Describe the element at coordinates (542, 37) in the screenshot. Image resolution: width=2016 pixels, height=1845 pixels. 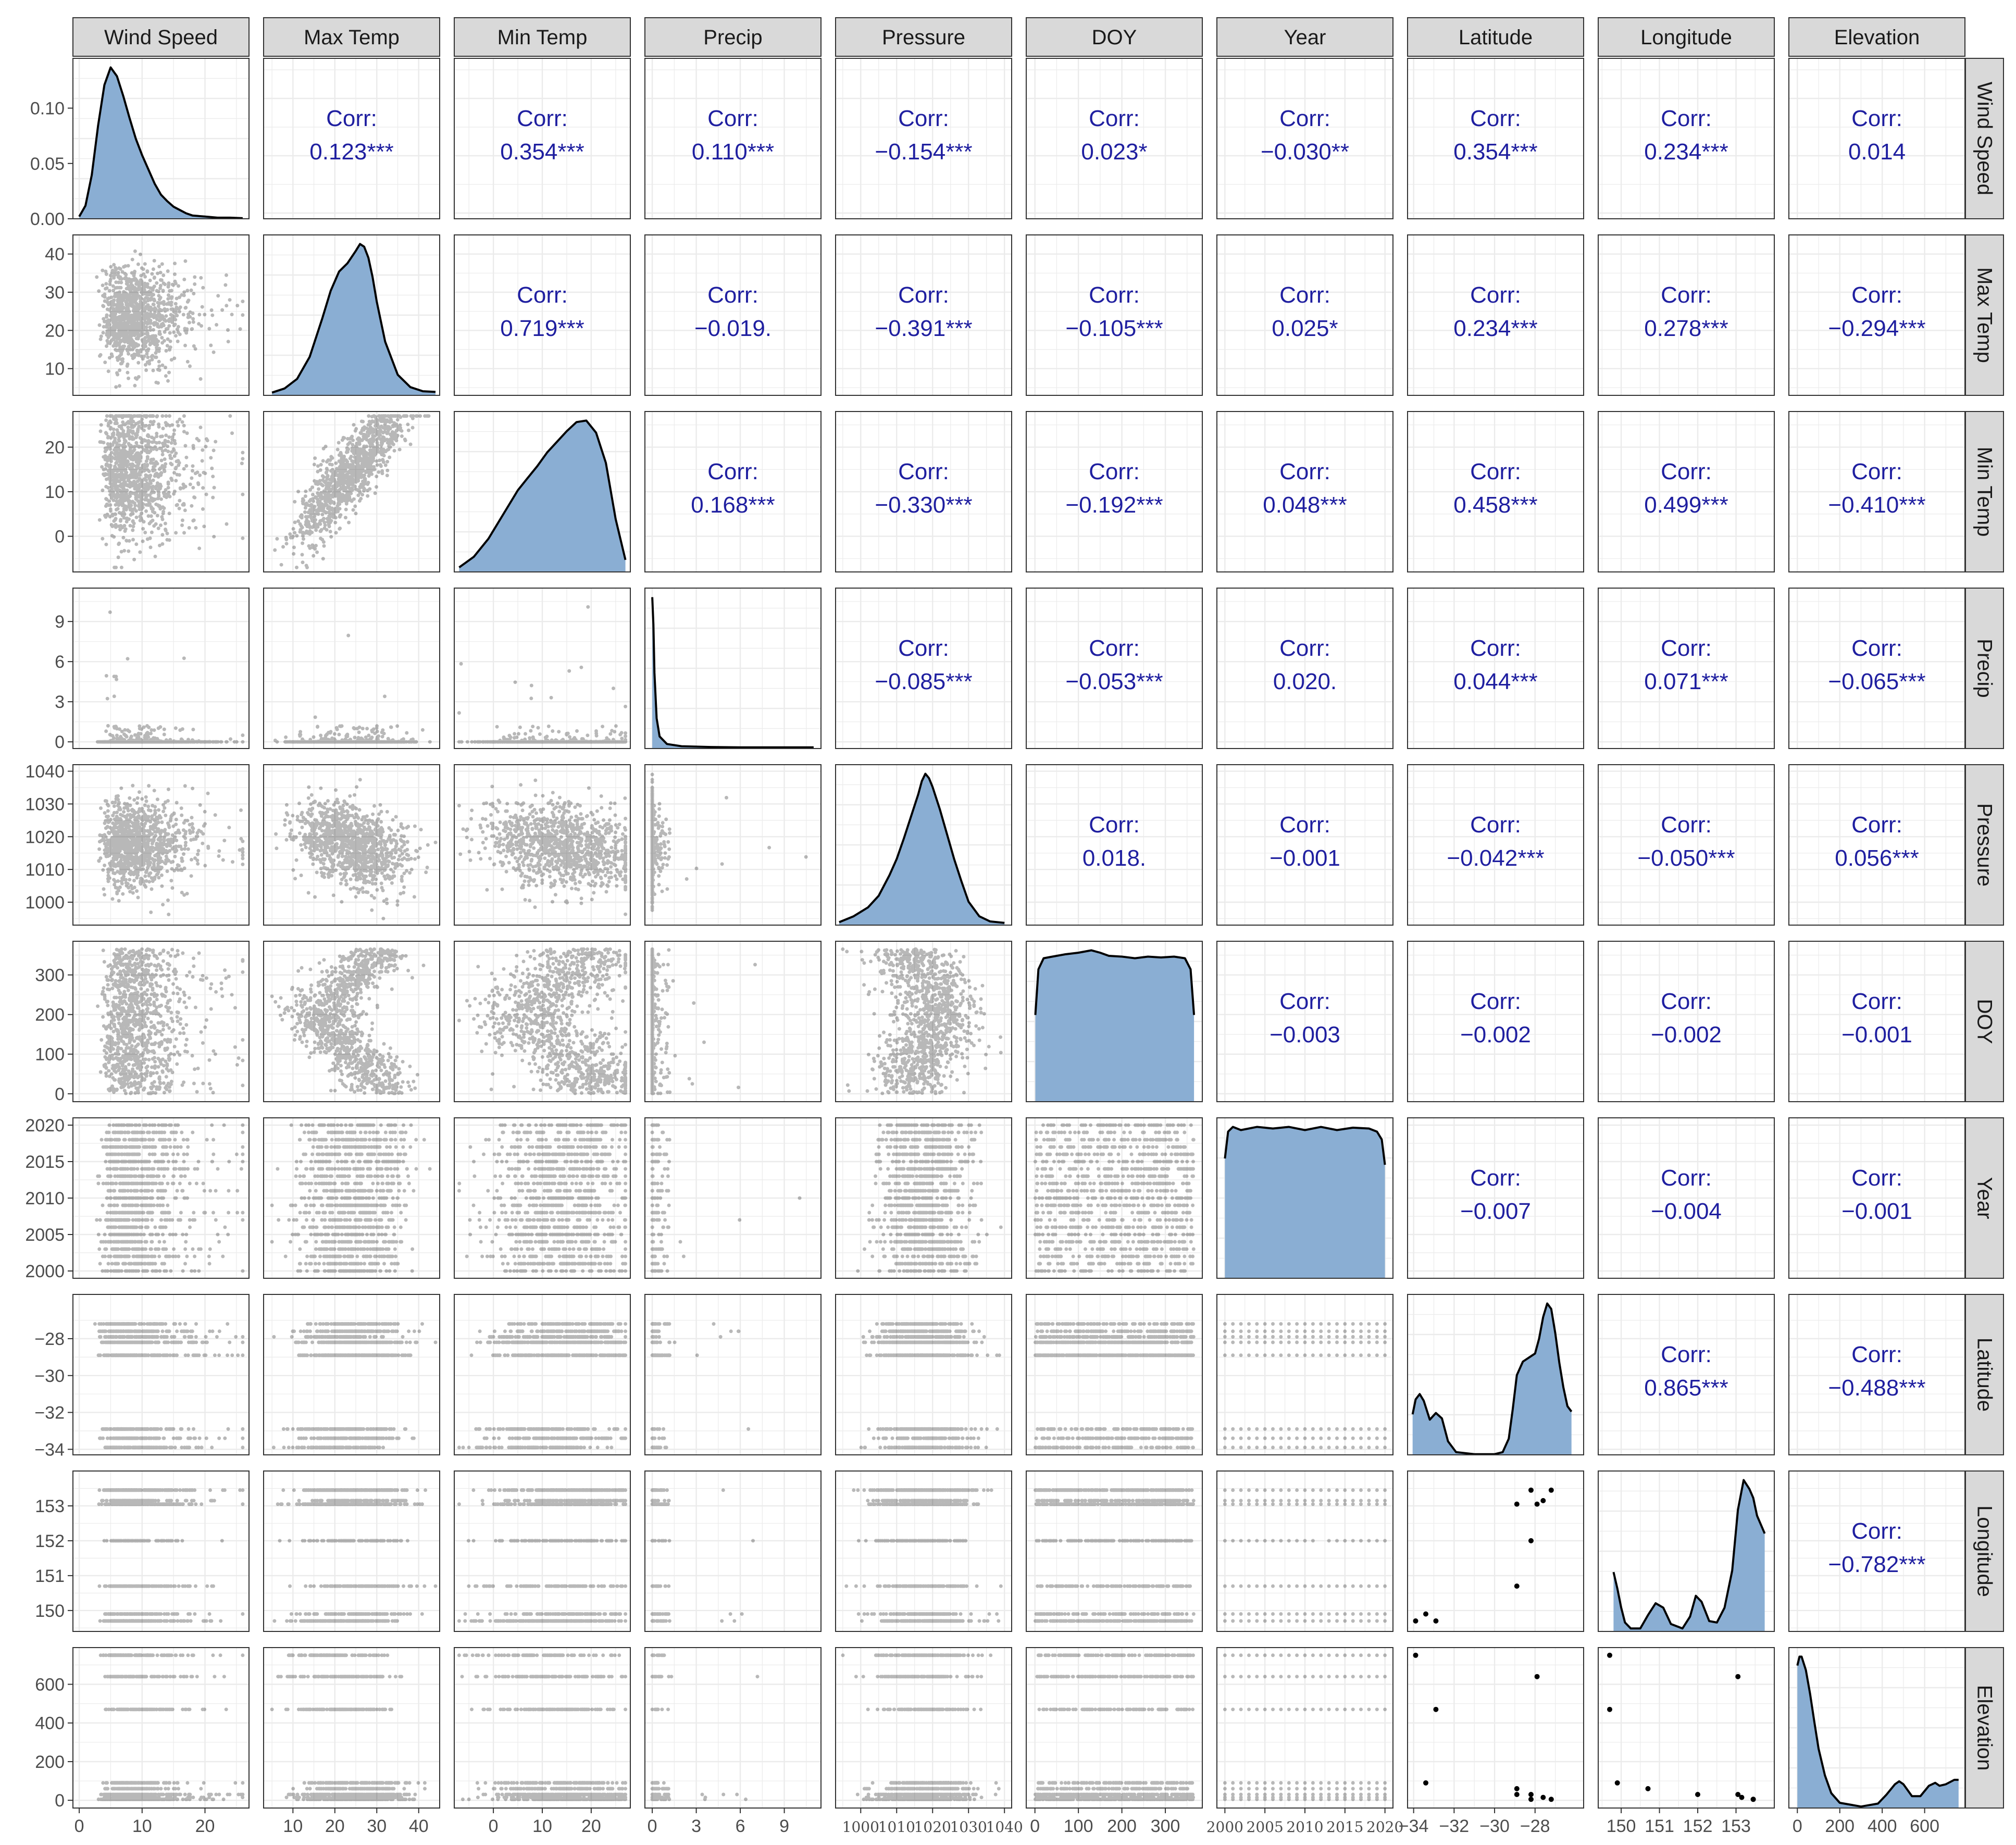
I see `column-strip-min-temp: Min Temp` at that location.